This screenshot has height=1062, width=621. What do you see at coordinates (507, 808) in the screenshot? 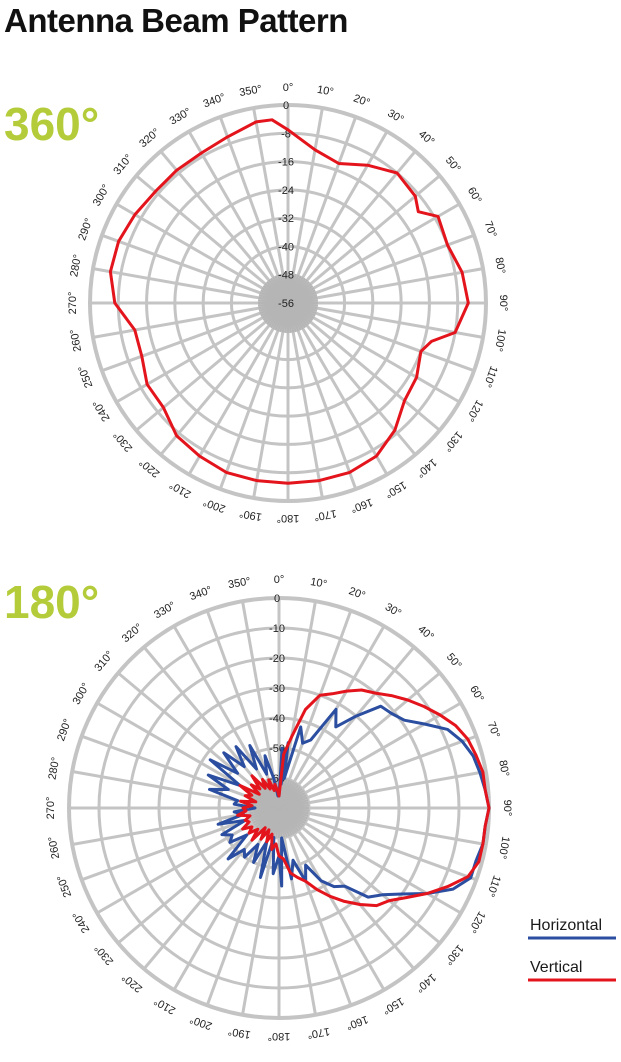
I see `angle-tick-label: 90°` at bounding box center [507, 808].